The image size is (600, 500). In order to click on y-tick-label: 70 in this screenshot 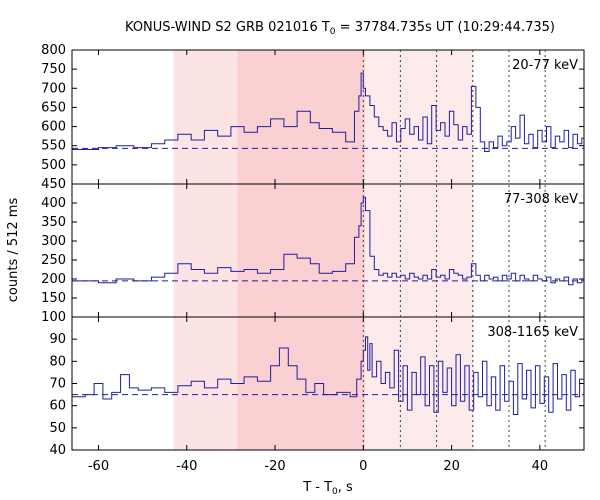, I will do `click(57, 384)`.